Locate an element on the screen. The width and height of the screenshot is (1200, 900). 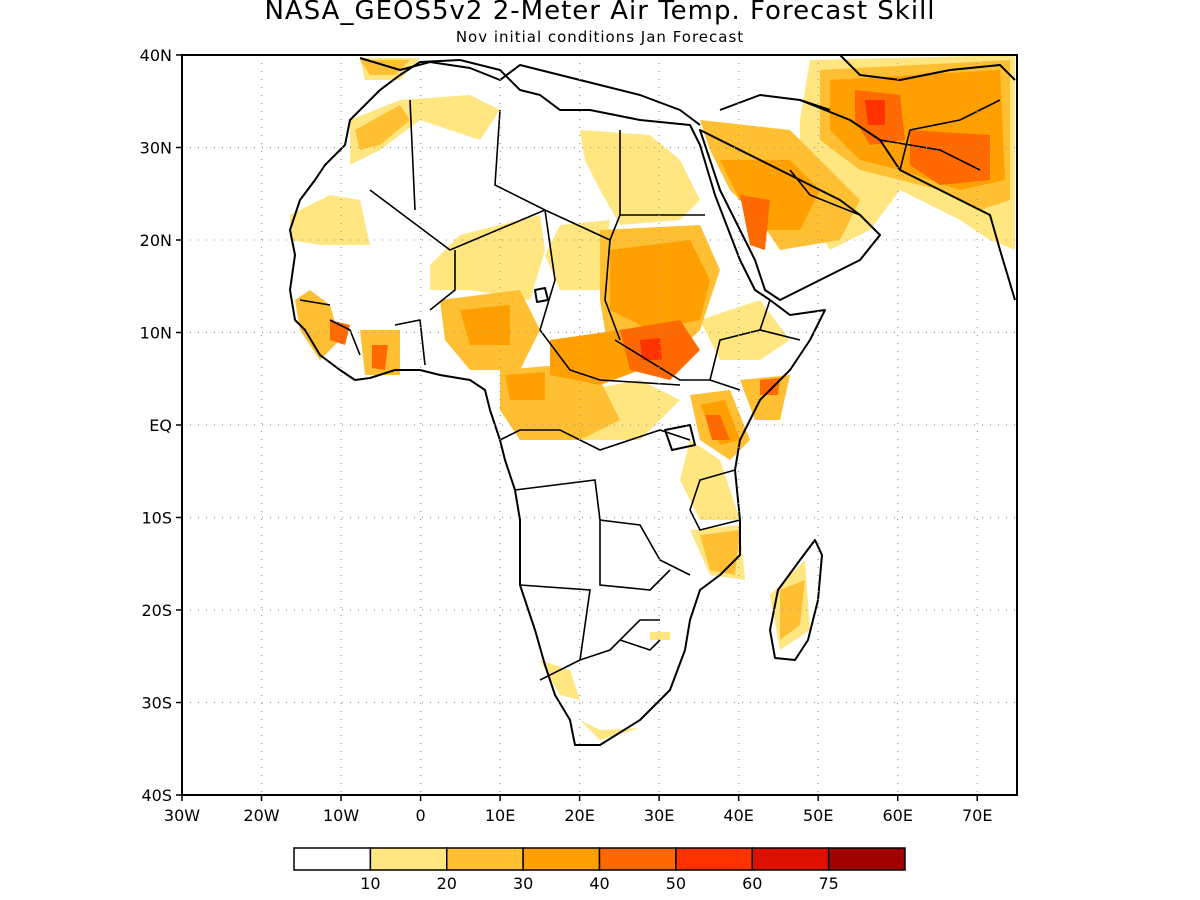
colorbar-label: 40 is located at coordinates (599, 883).